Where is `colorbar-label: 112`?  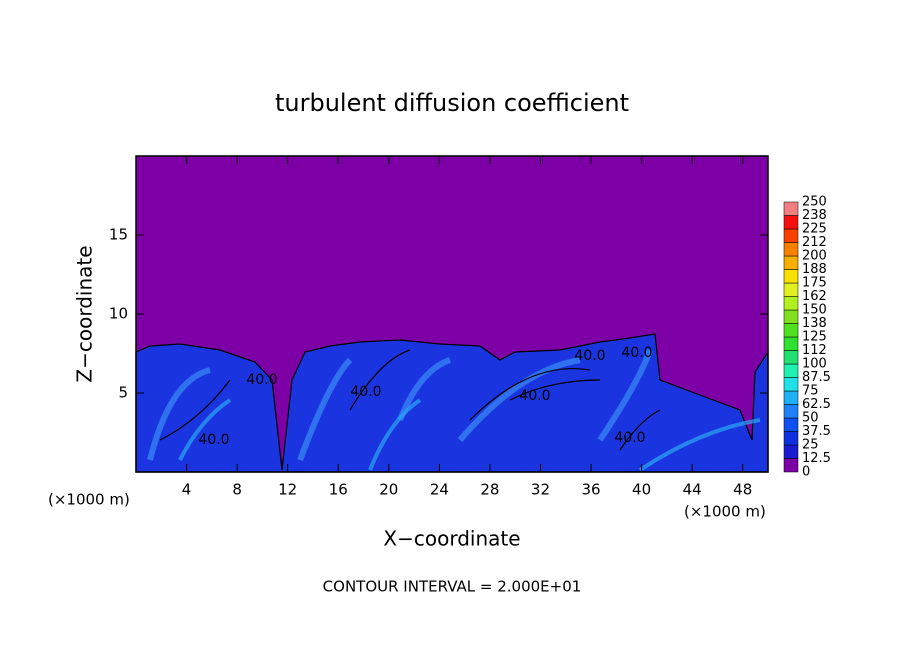
colorbar-label: 112 is located at coordinates (814, 350).